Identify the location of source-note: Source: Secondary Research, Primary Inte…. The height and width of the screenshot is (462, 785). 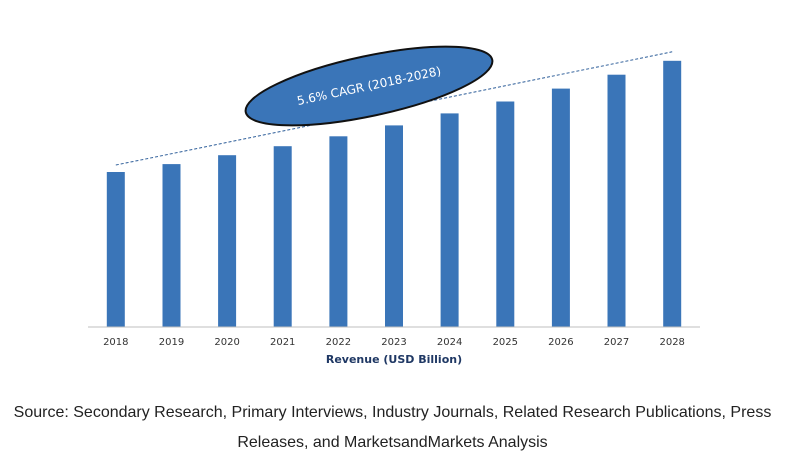
(392, 428).